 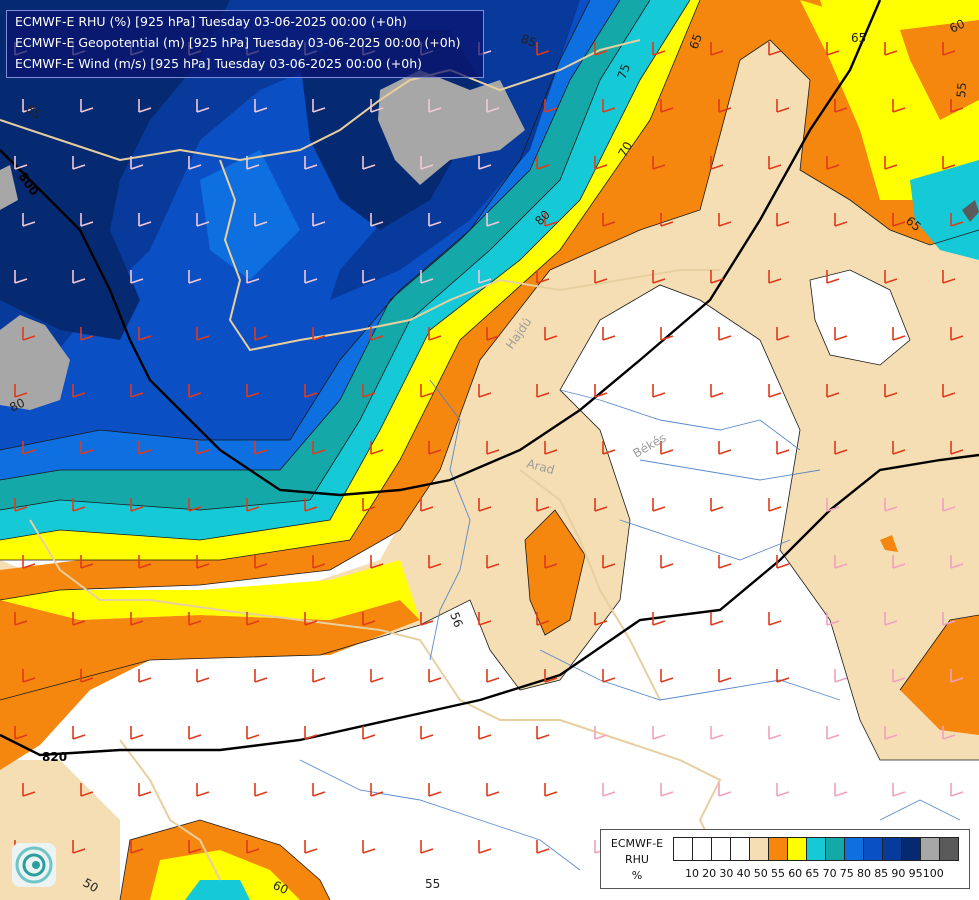 What do you see at coordinates (456, 619) in the screenshot?
I see `contour-label: 56` at bounding box center [456, 619].